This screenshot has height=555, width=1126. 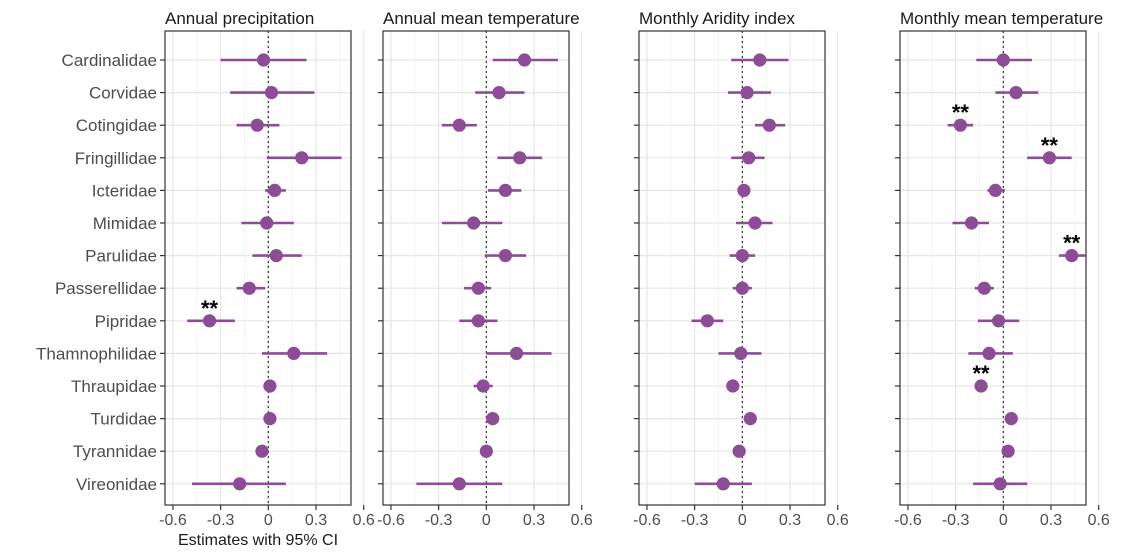 What do you see at coordinates (116, 484) in the screenshot?
I see `category-label: Vireonidae` at bounding box center [116, 484].